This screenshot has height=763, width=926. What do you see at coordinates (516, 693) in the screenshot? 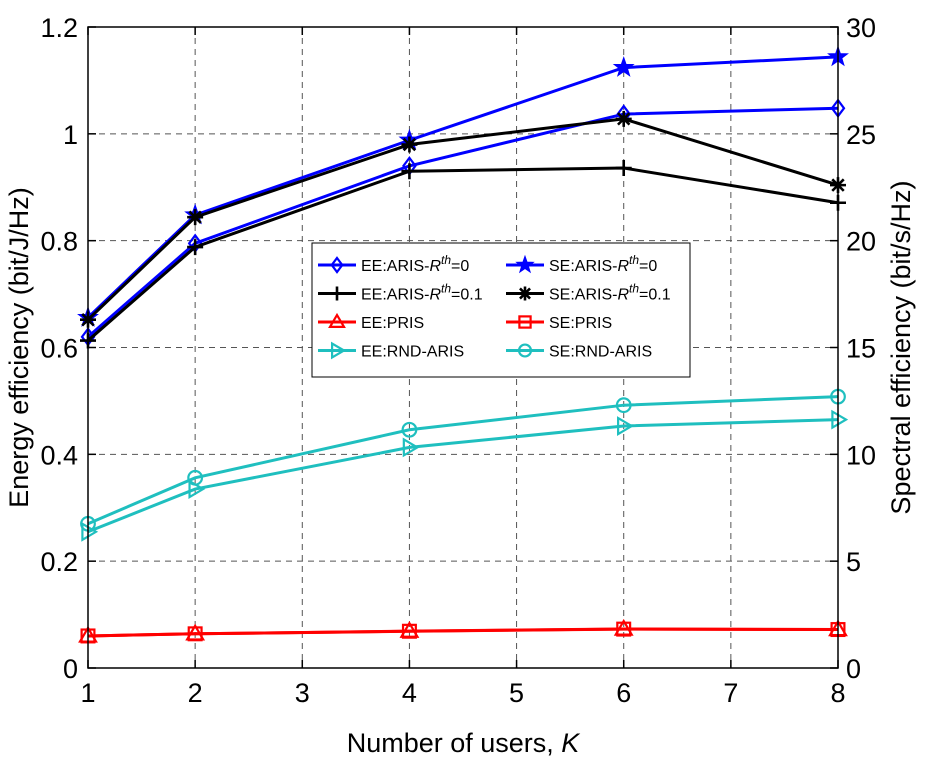
I see `x-tick-label: 5` at bounding box center [516, 693].